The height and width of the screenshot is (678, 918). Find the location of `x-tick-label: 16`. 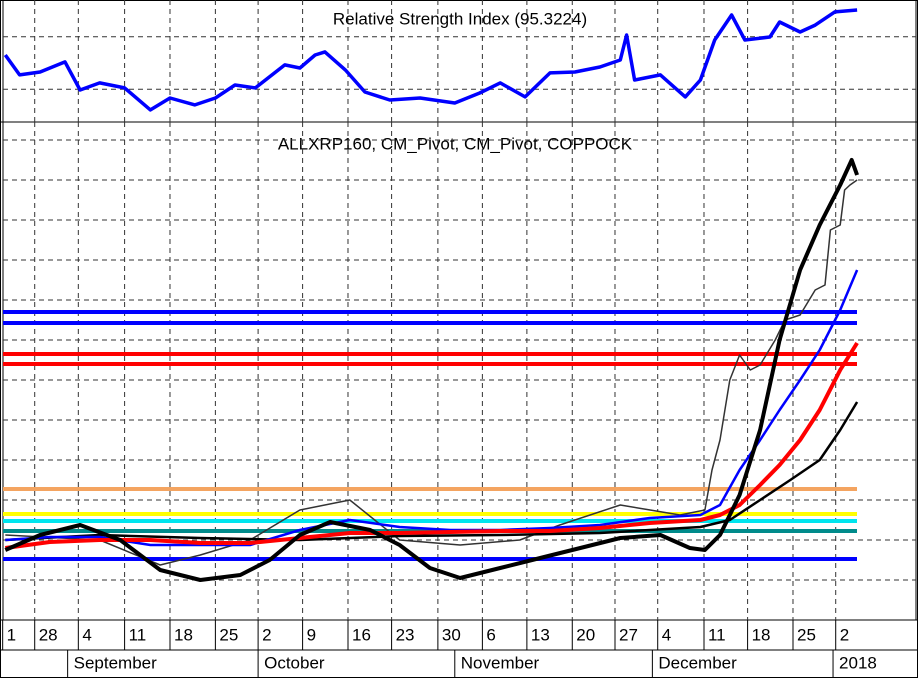

x-tick-label: 16 is located at coordinates (361, 634).